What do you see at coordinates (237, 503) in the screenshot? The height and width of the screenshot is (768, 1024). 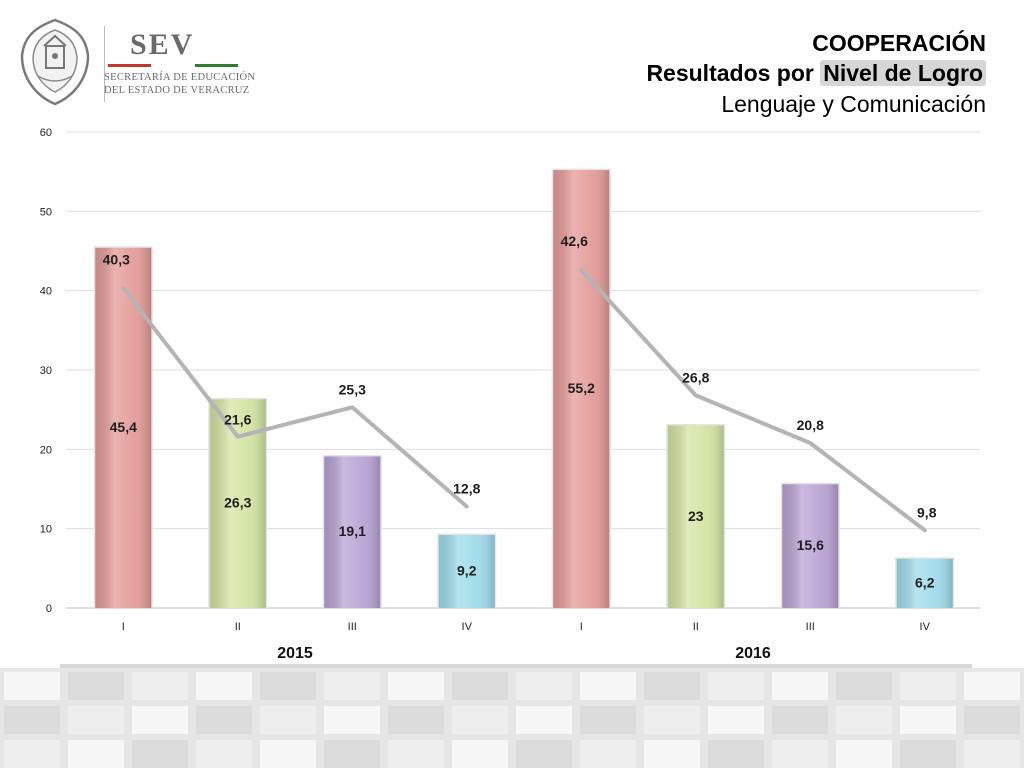 I see `bar-value-label: 26,3` at bounding box center [237, 503].